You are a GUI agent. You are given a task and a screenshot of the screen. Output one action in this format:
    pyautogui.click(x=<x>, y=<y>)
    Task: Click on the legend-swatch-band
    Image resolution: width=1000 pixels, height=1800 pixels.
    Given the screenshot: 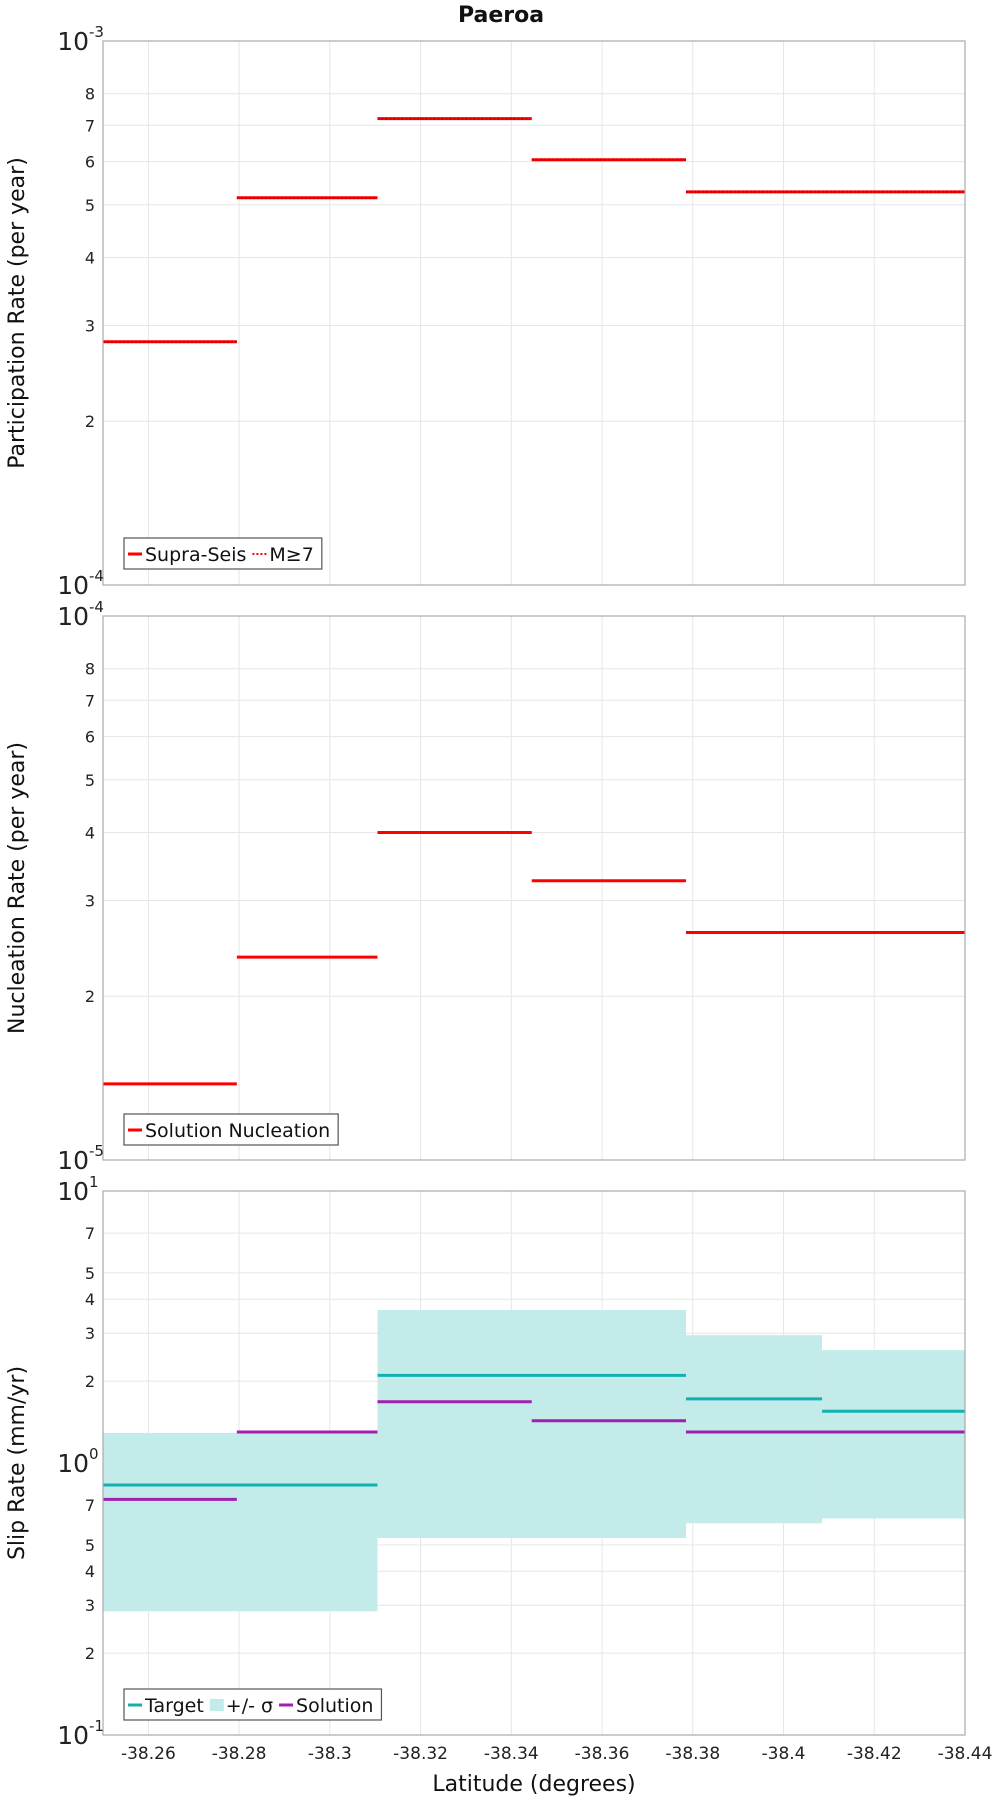 What is the action you would take?
    pyautogui.click(x=216, y=1705)
    